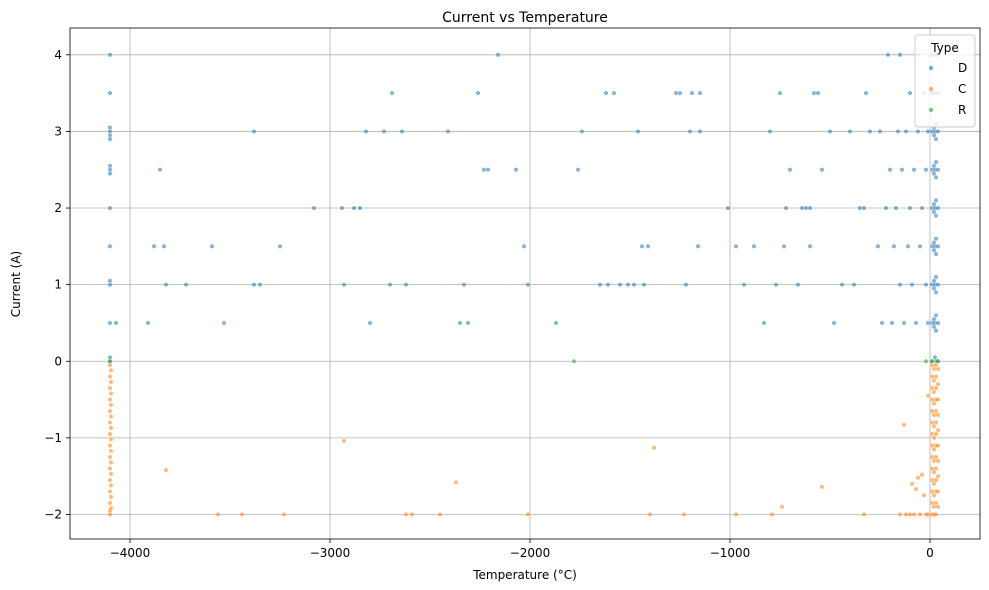 The width and height of the screenshot is (989, 590). I want to click on legend-label: R, so click(962, 110).